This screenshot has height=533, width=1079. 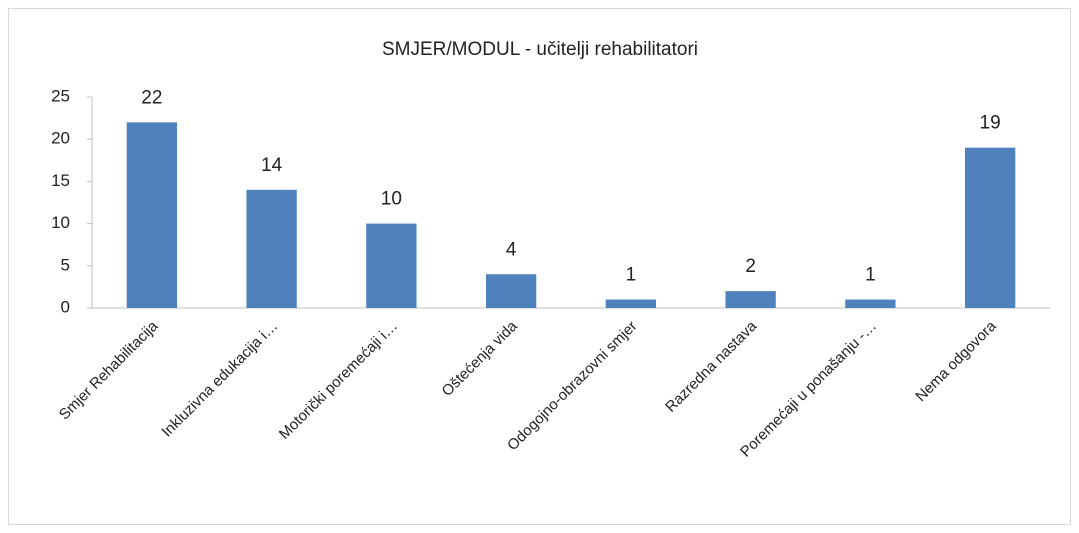 What do you see at coordinates (60, 180) in the screenshot?
I see `y-tick-label: 15` at bounding box center [60, 180].